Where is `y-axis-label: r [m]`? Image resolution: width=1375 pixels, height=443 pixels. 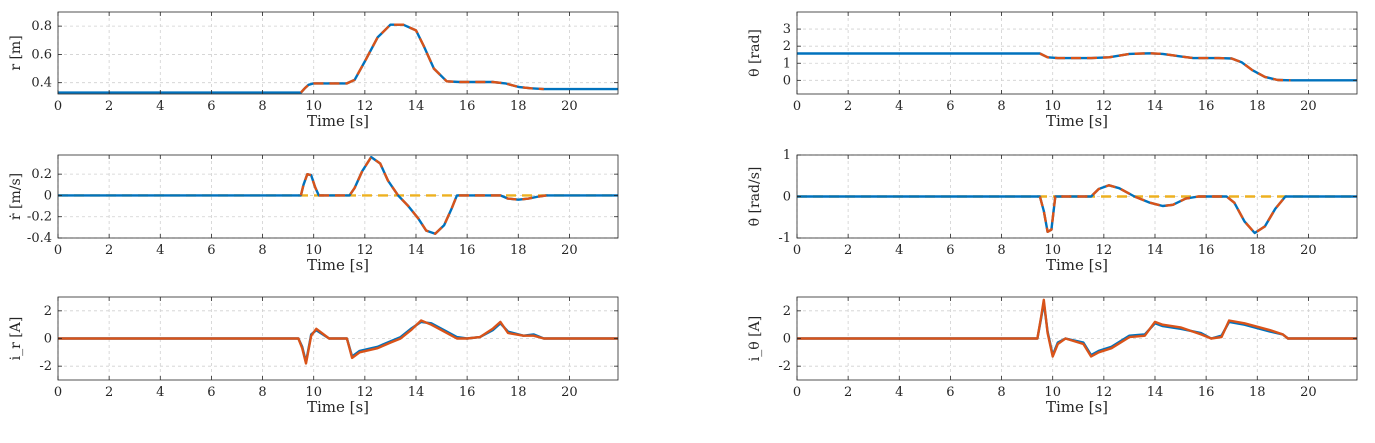
y-axis-label: r [m] is located at coordinates (16, 52).